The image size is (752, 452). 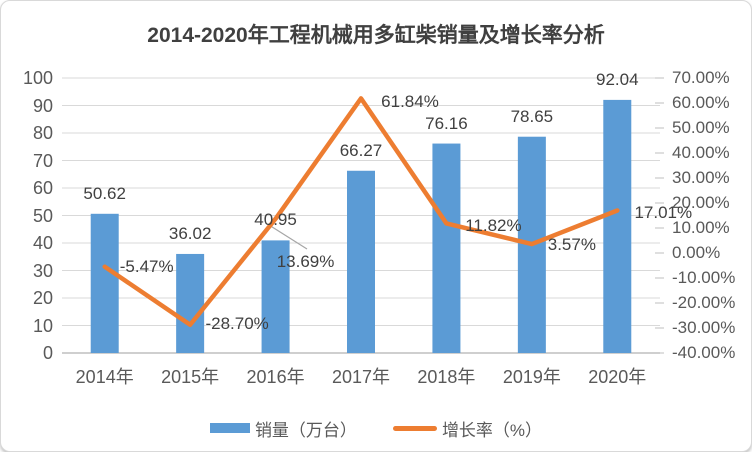 I want to click on label-leader-line, so click(x=288, y=237).